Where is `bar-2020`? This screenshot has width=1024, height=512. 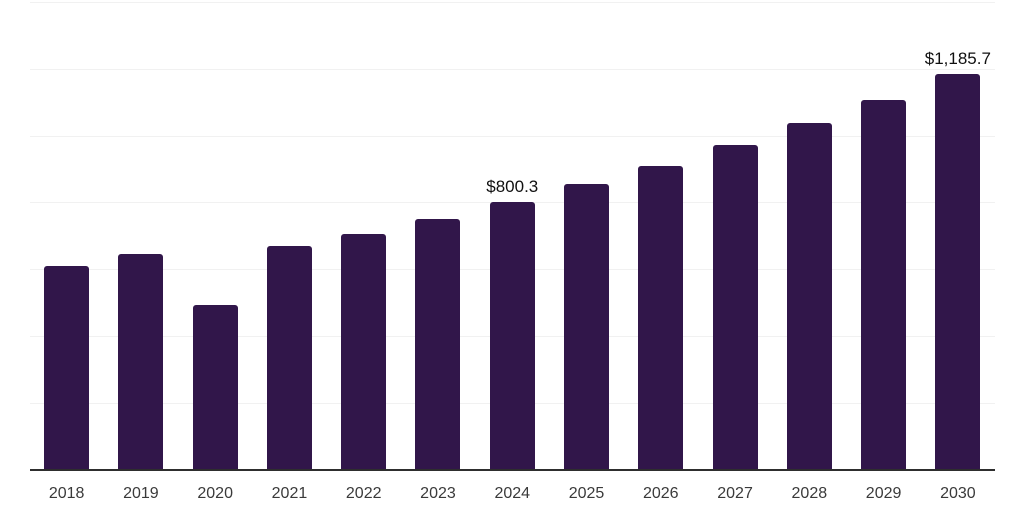 bar-2020 is located at coordinates (215, 387).